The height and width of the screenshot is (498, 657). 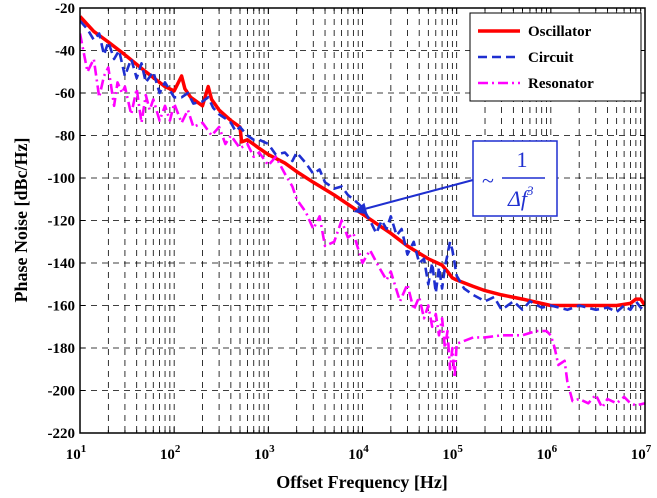 What do you see at coordinates (62, 434) in the screenshot?
I see `y-tick-label: -220` at bounding box center [62, 434].